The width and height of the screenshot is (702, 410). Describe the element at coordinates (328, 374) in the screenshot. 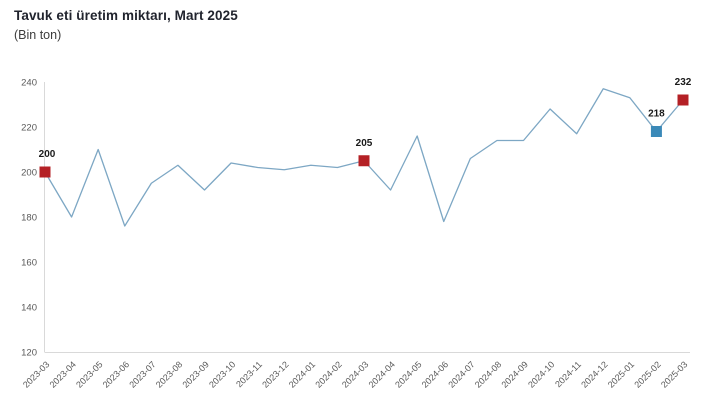

I see `x-axis-tick-label: 2024-02` at that location.